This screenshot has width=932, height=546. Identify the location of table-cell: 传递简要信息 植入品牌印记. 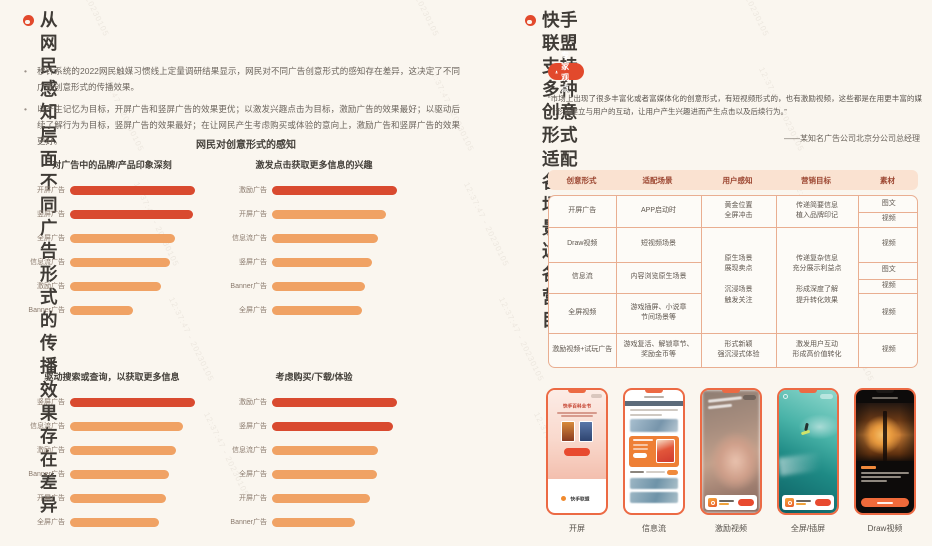
(817, 212).